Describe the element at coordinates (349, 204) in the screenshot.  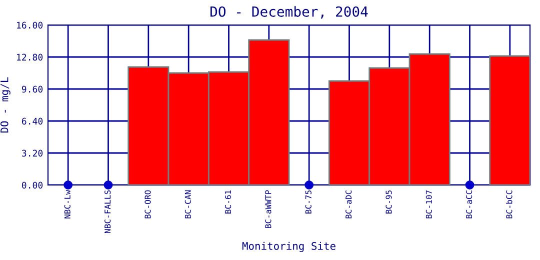
I see `x-tick-label: BC-aDC` at that location.